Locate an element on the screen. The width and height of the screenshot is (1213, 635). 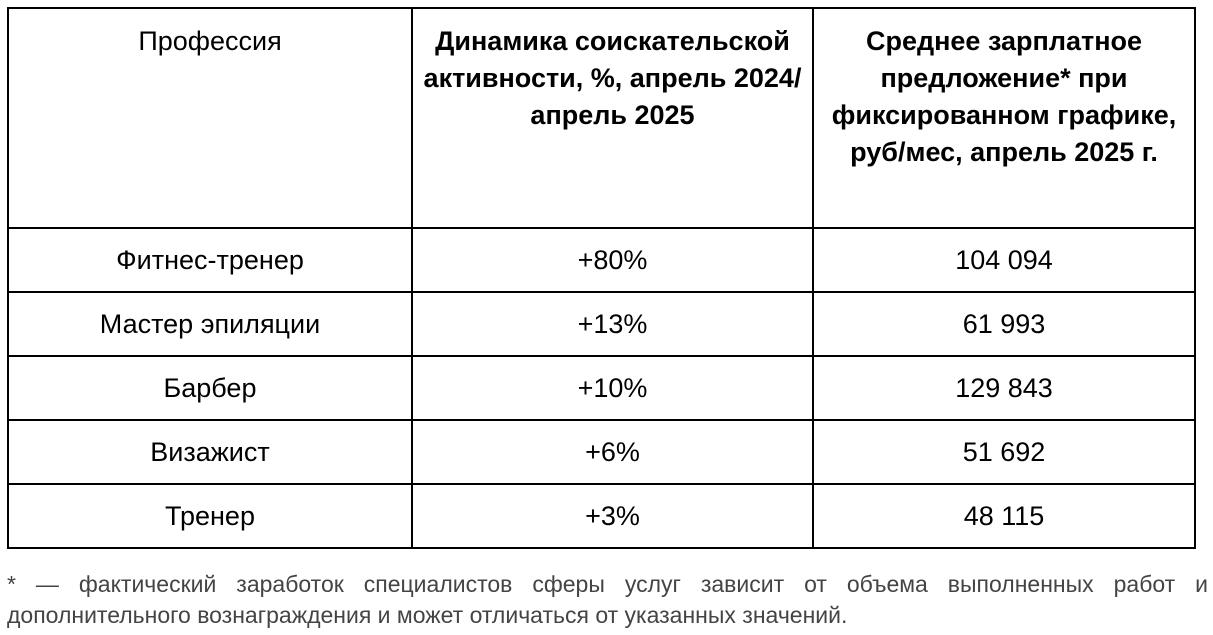
cell-profession: Фитнес-тренер is located at coordinates (210, 260).